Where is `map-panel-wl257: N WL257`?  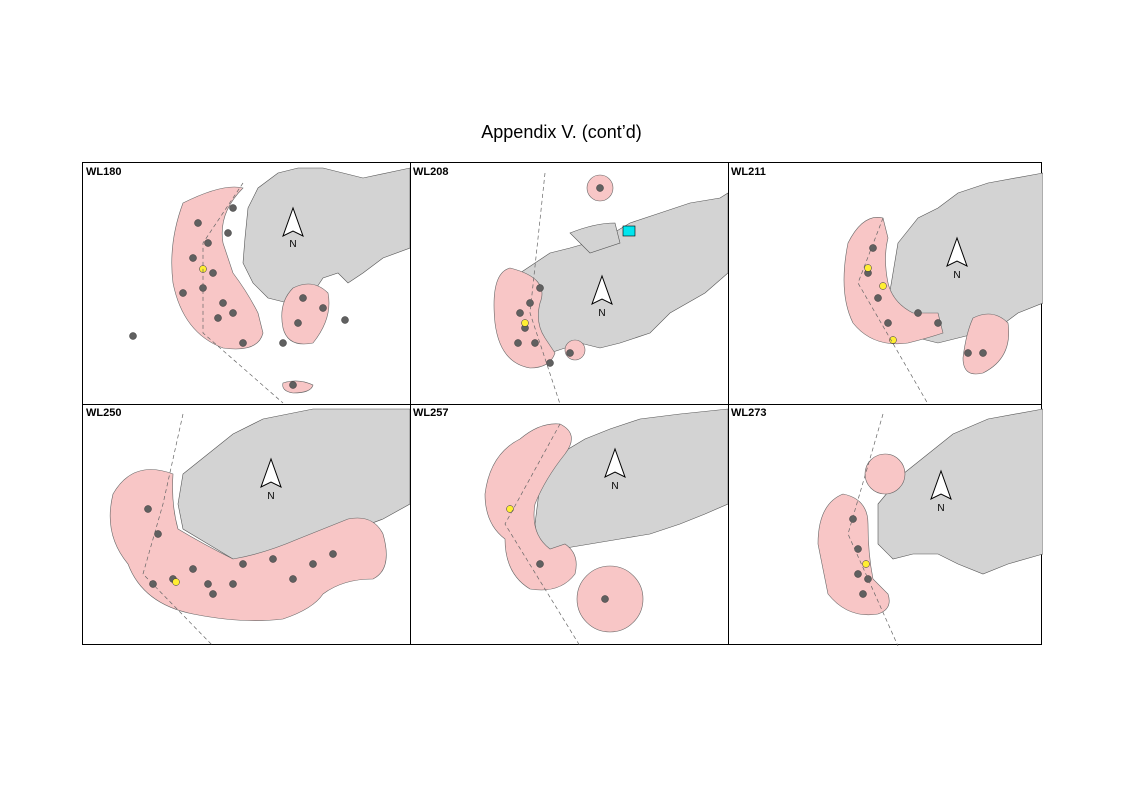
map-panel-wl257: N WL257 is located at coordinates (569, 525).